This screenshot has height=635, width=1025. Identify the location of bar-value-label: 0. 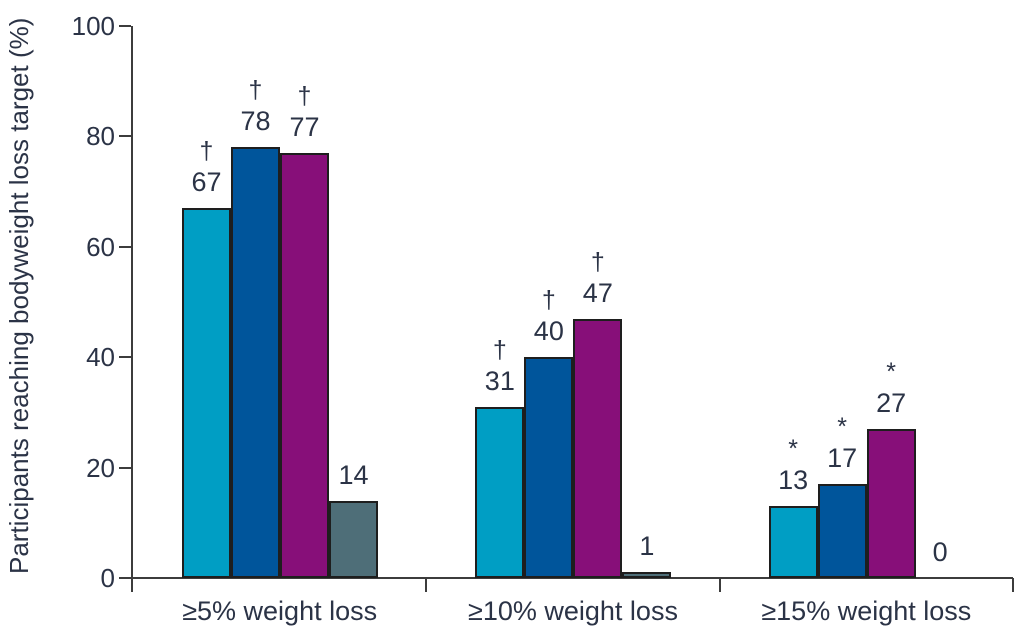
(940, 552).